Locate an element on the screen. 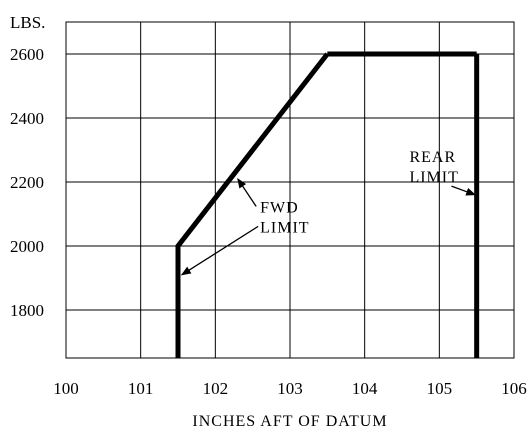  rear-annotation-text-line: LIMIT is located at coordinates (433, 177).